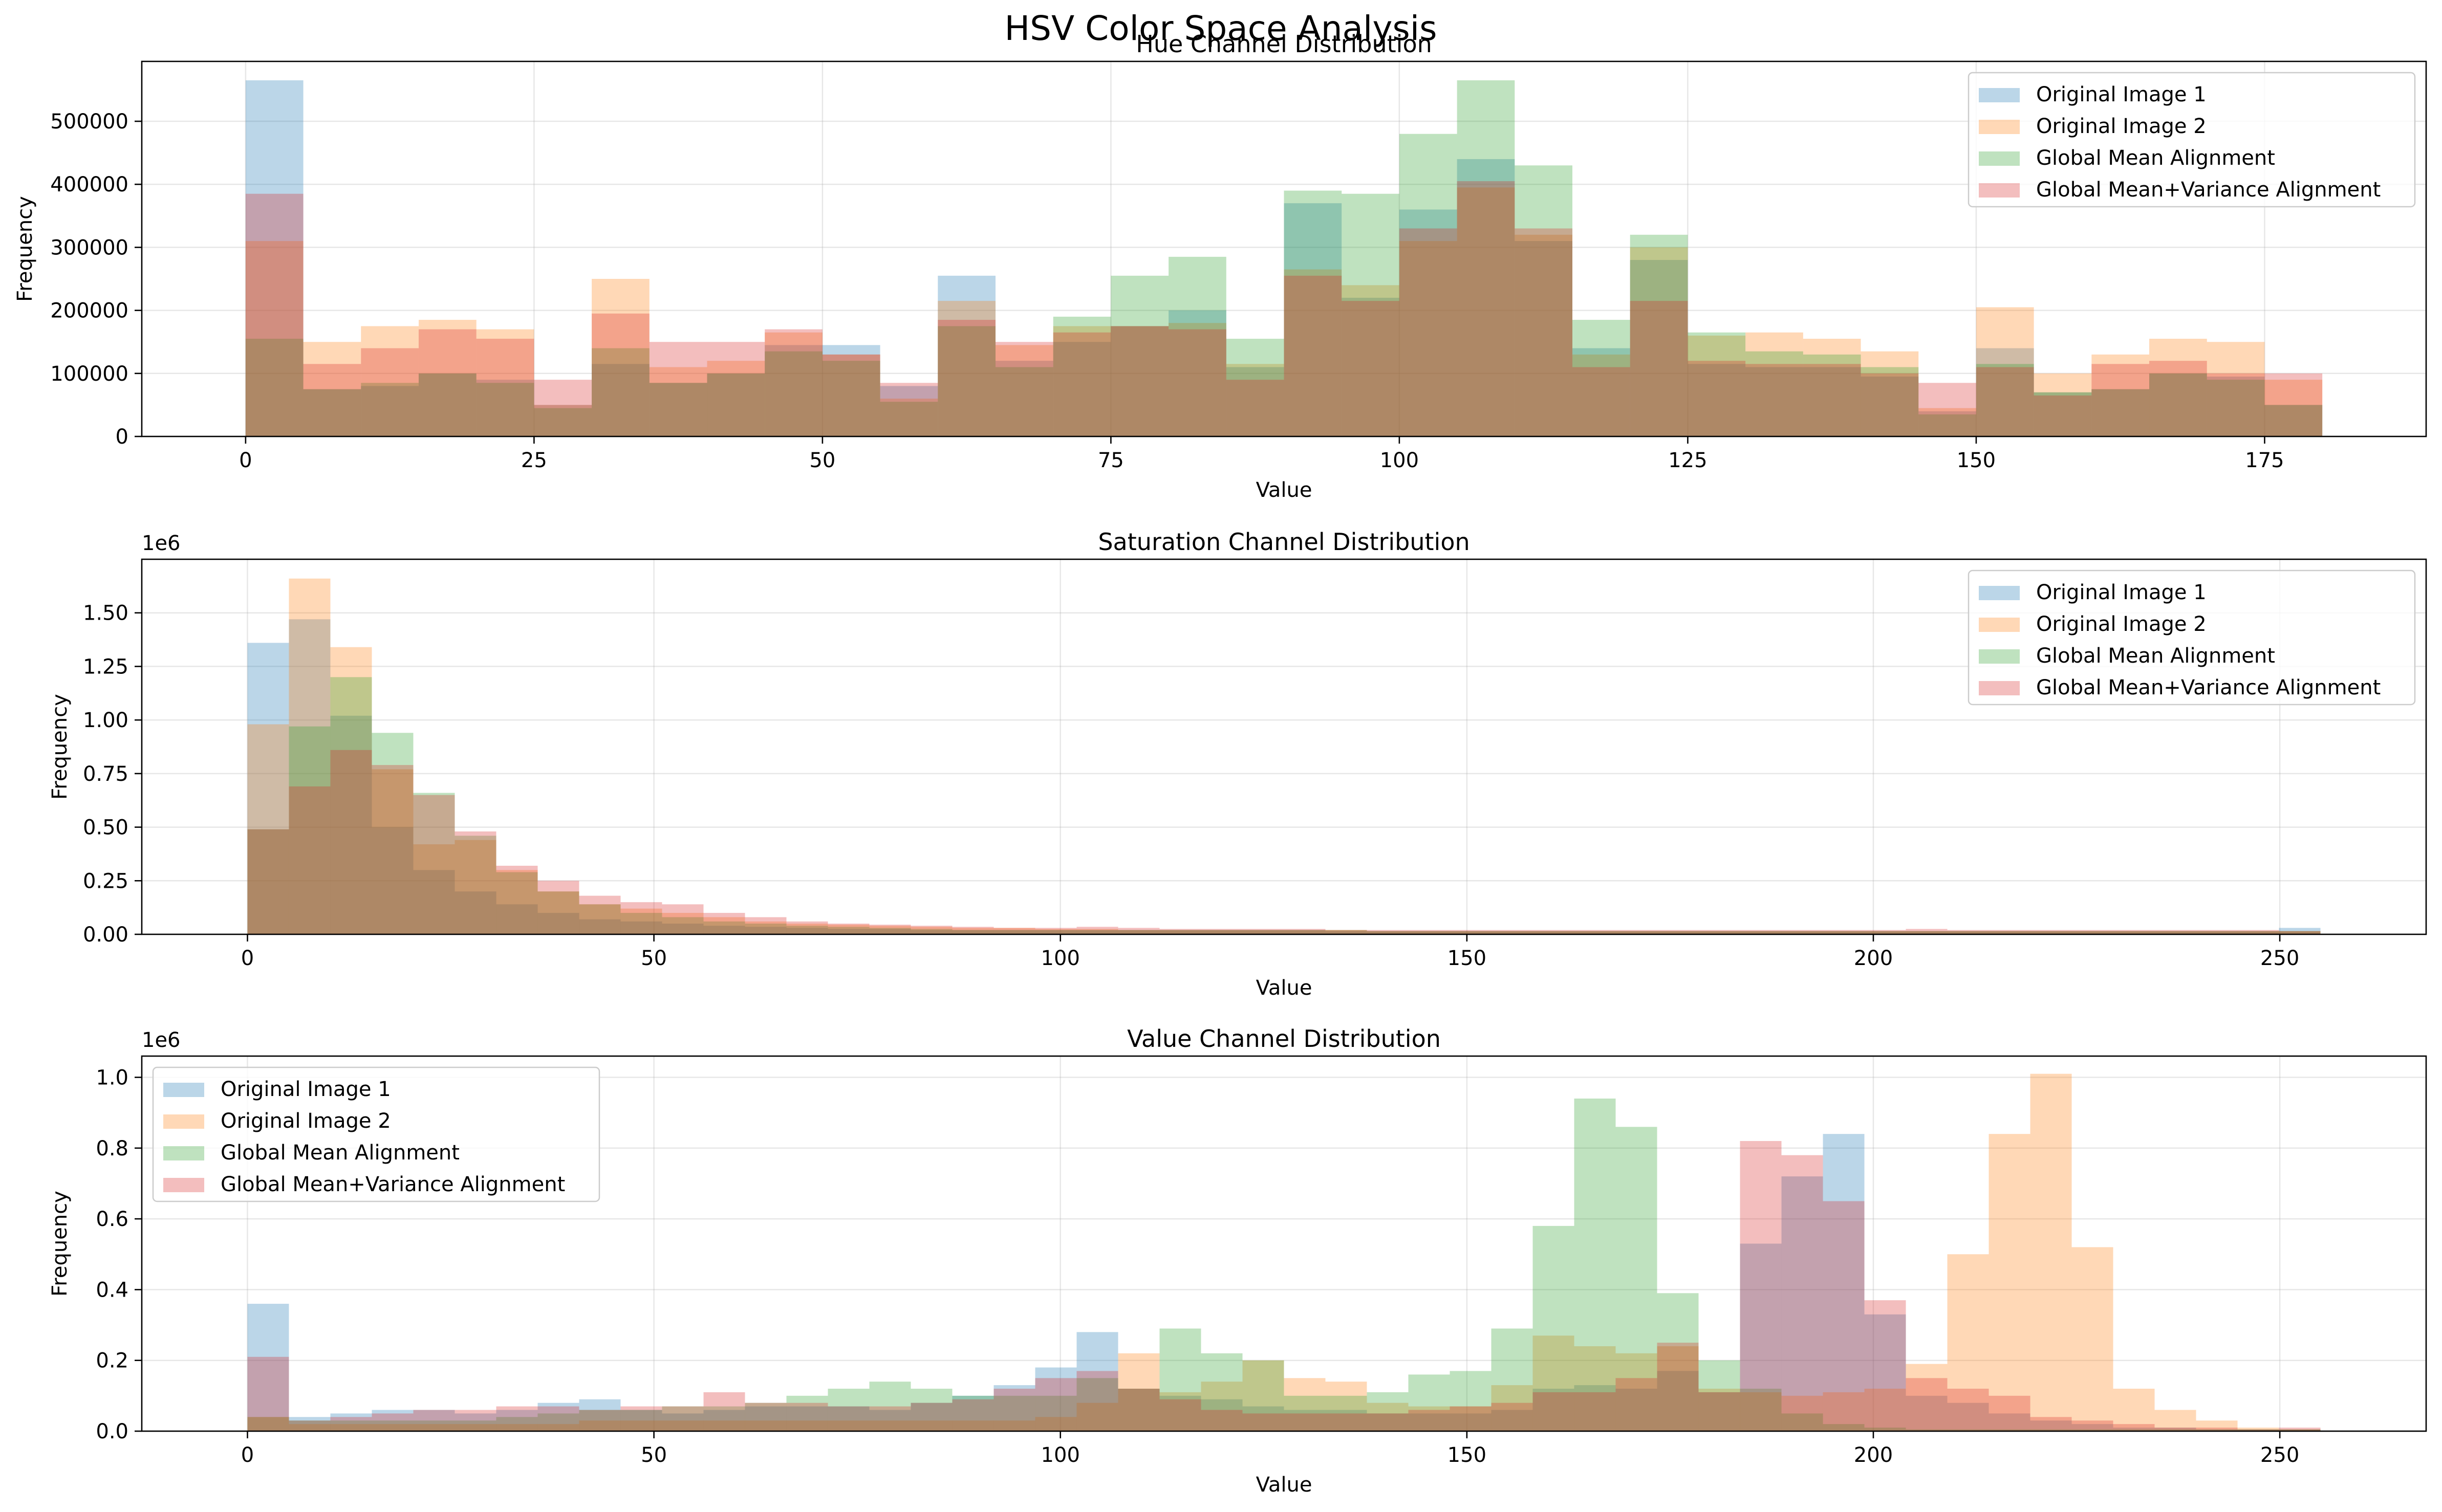 The image size is (2442, 1512). I want to click on saturation-bar-s3-b34, so click(1678, 932).